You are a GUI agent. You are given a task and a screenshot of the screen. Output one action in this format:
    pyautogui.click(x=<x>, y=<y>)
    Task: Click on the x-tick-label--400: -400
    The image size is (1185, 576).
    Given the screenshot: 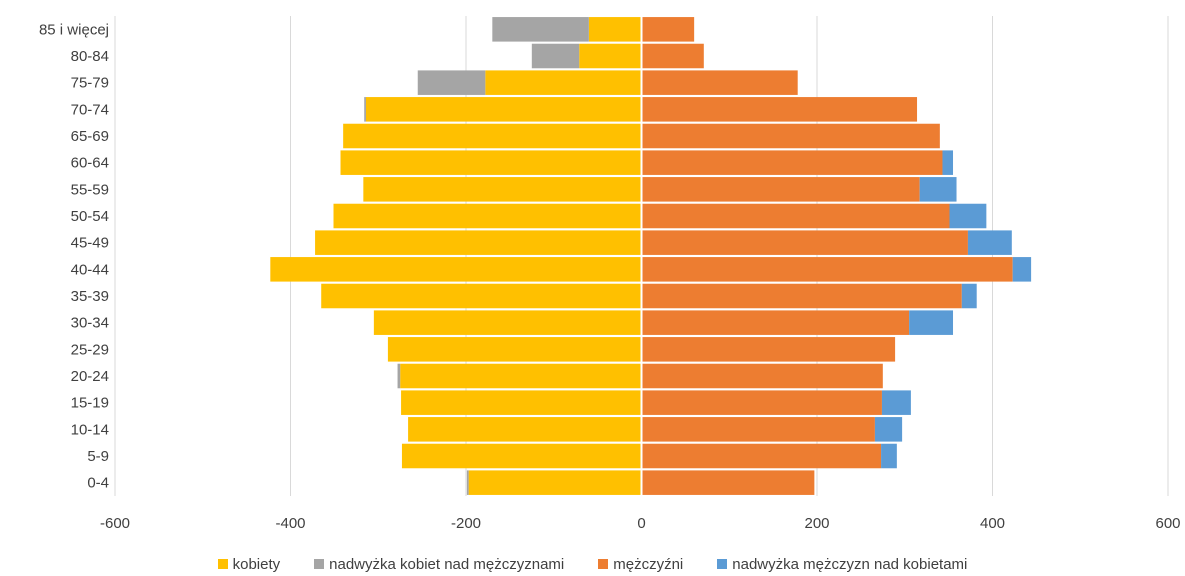 What is the action you would take?
    pyautogui.click(x=290, y=523)
    